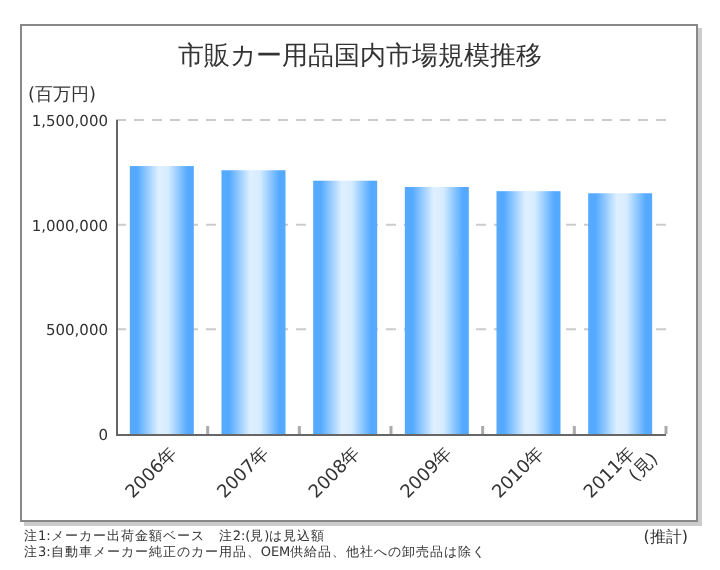 Image resolution: width=720 pixels, height=570 pixels. I want to click on text: (推計), so click(665, 537).